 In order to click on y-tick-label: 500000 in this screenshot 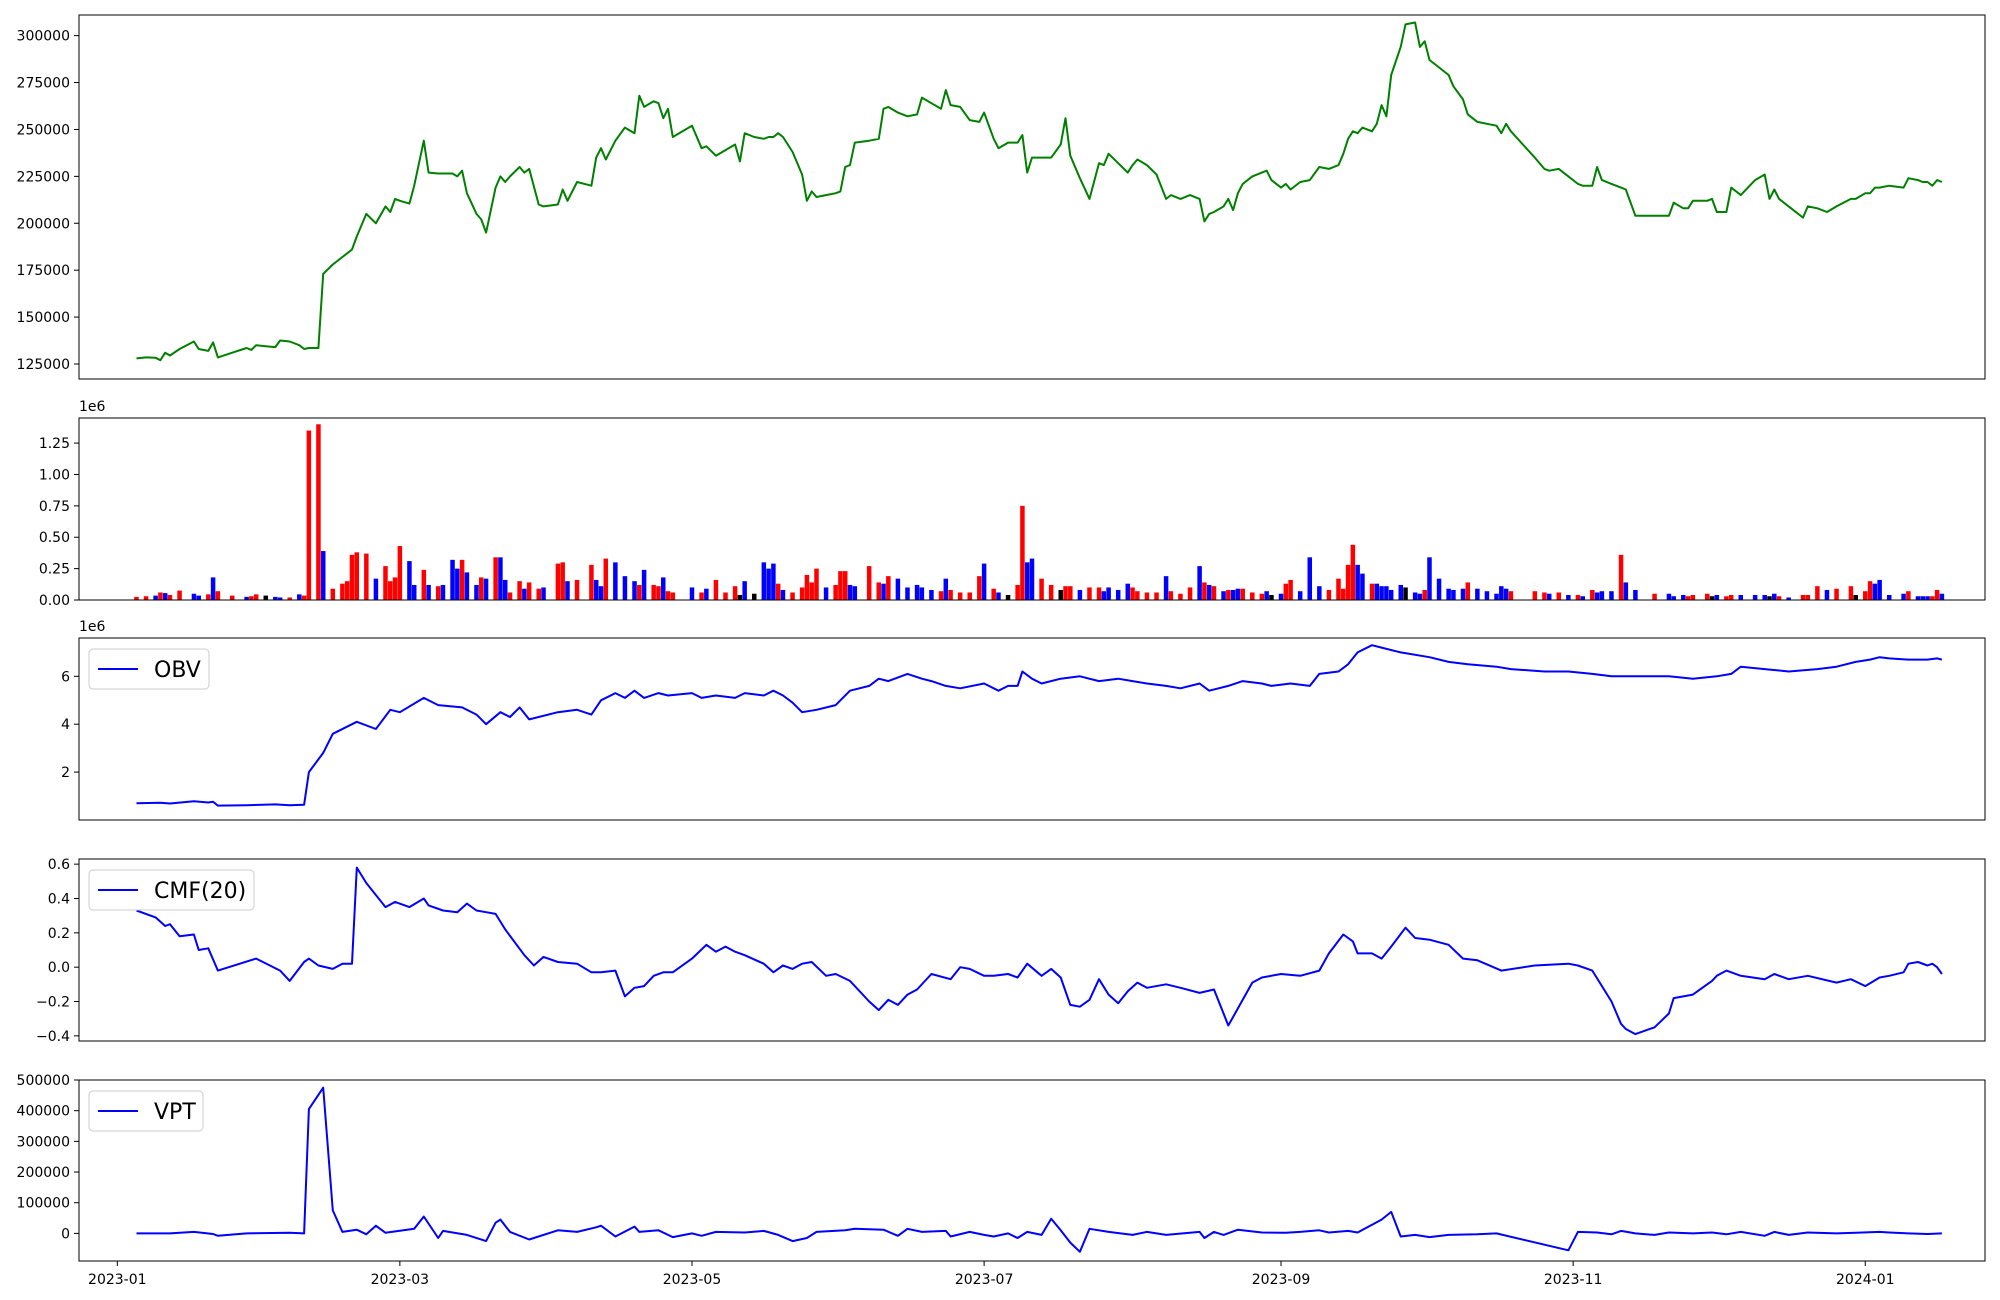, I will do `click(43, 1081)`.